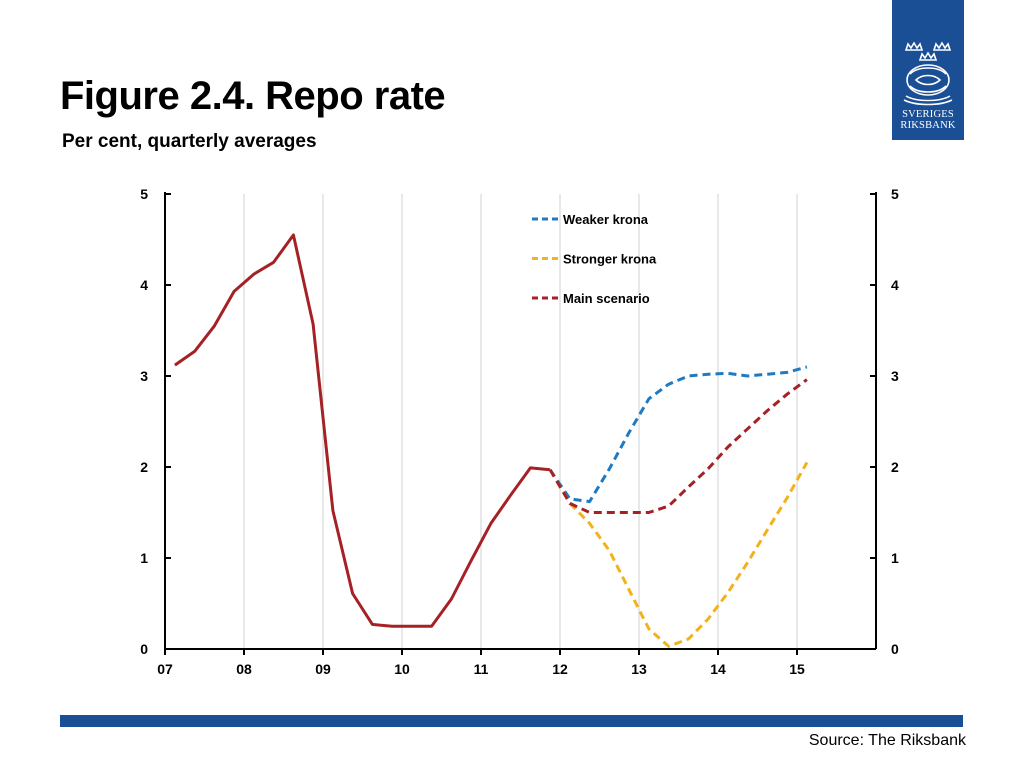 The height and width of the screenshot is (768, 1024). I want to click on y-tick-label-left-5: 5, so click(144, 194).